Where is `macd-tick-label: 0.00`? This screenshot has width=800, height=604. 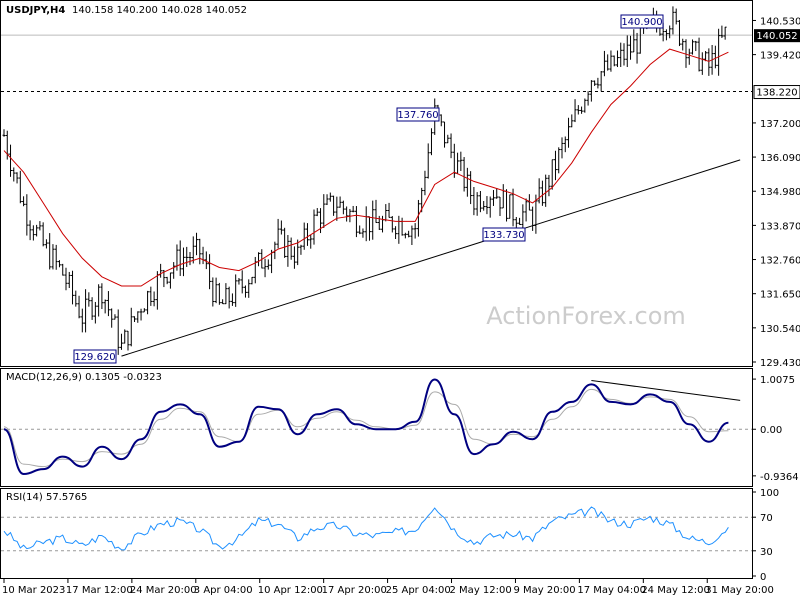 macd-tick-label: 0.00 is located at coordinates (771, 430).